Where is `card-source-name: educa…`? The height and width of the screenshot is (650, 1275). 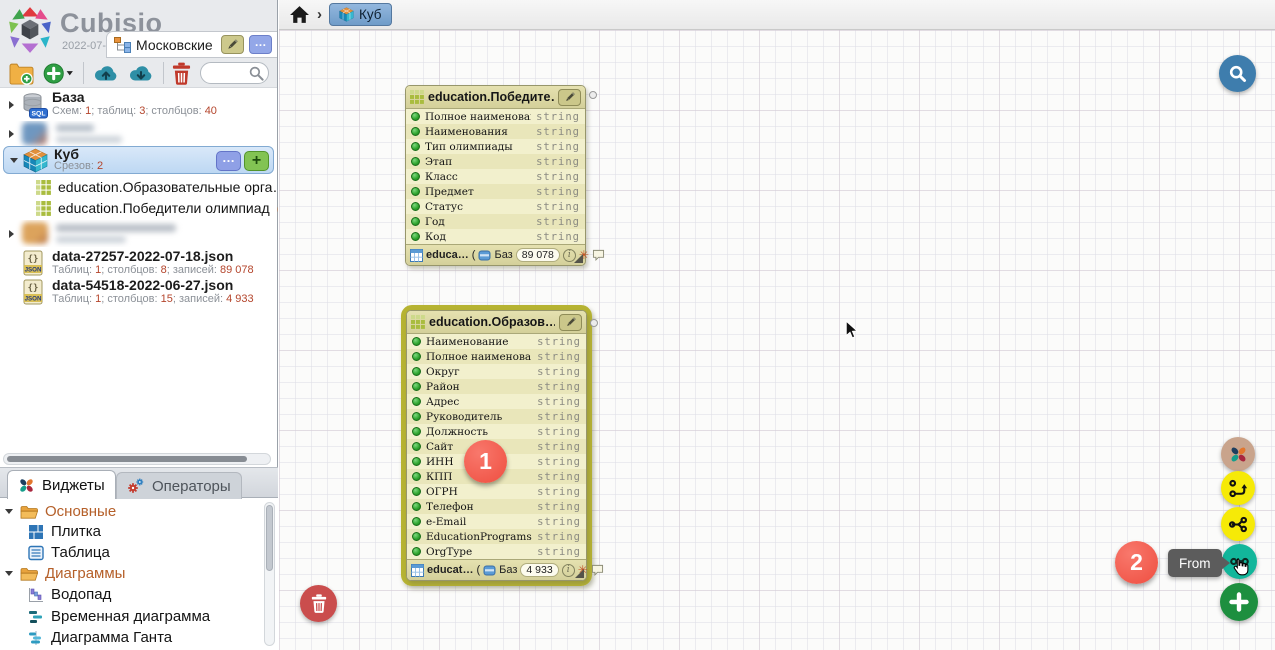
card-source-name: educa… is located at coordinates (447, 255).